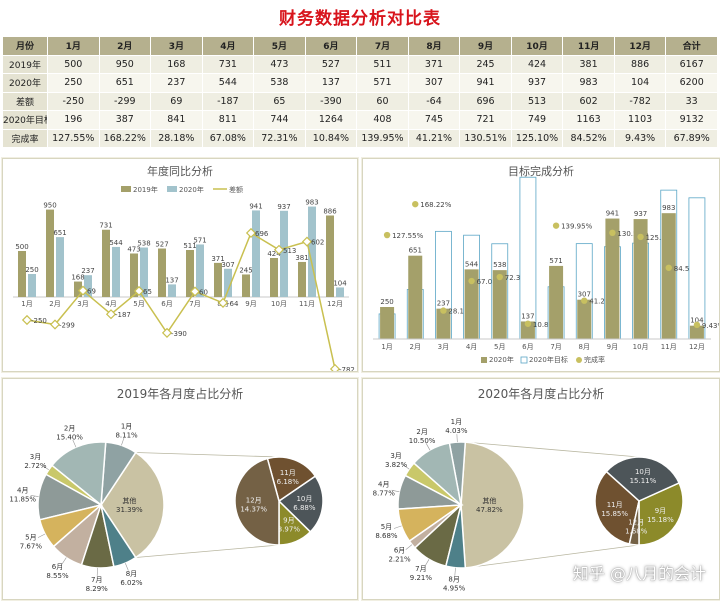 Image resolution: width=720 pixels, height=602 pixels. Describe the element at coordinates (279, 138) in the screenshot. I see `table-cell: 72.31%` at that location.